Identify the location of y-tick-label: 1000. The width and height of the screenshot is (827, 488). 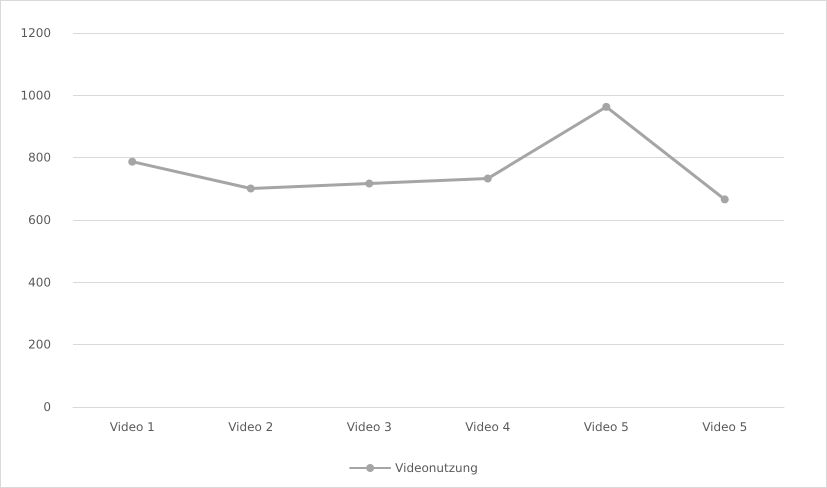
(35, 95).